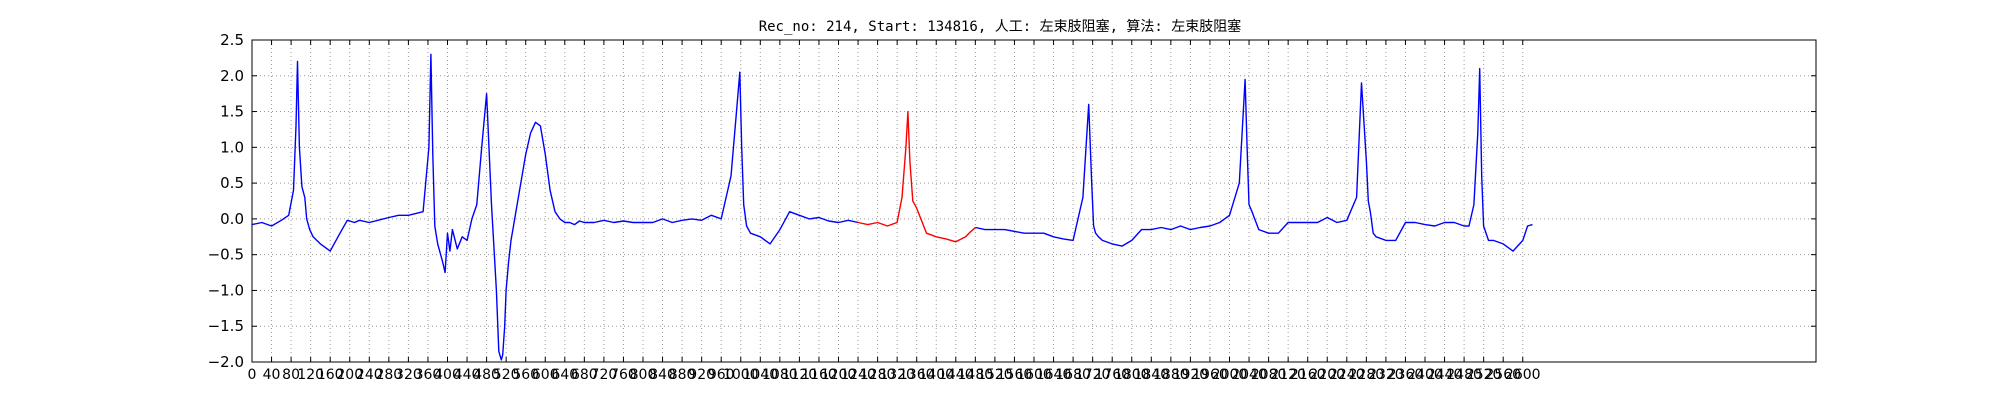  What do you see at coordinates (1445, 375) in the screenshot?
I see `x-tick-label: 2440` at bounding box center [1445, 375].